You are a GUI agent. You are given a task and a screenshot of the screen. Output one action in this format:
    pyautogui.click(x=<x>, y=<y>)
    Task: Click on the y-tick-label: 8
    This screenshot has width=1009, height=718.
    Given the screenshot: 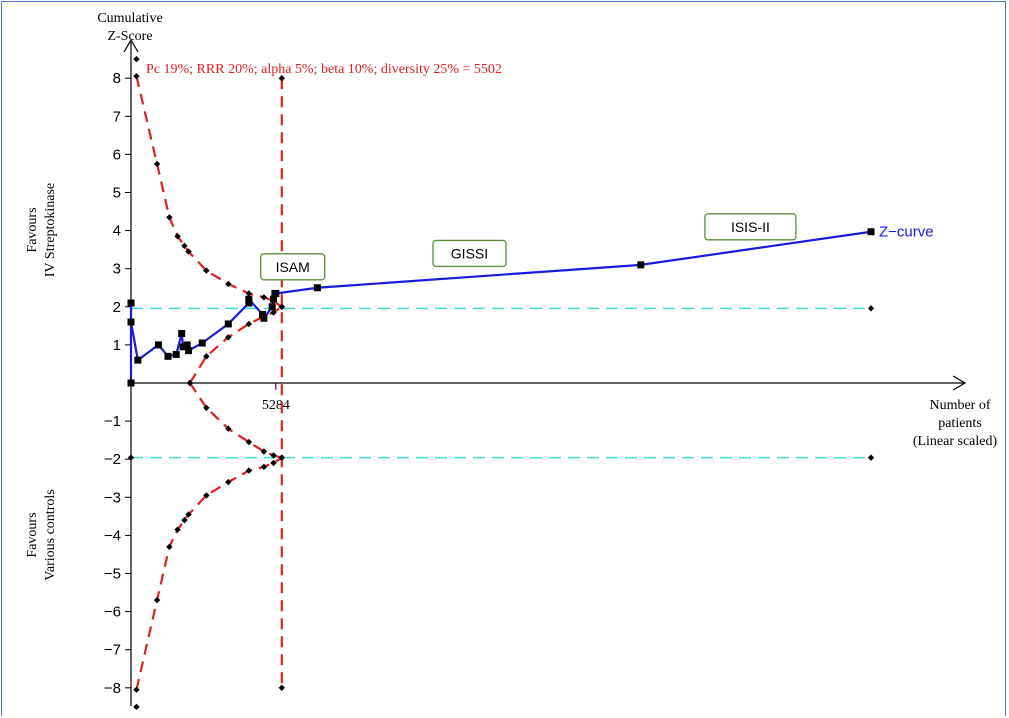 What is the action you would take?
    pyautogui.click(x=117, y=78)
    